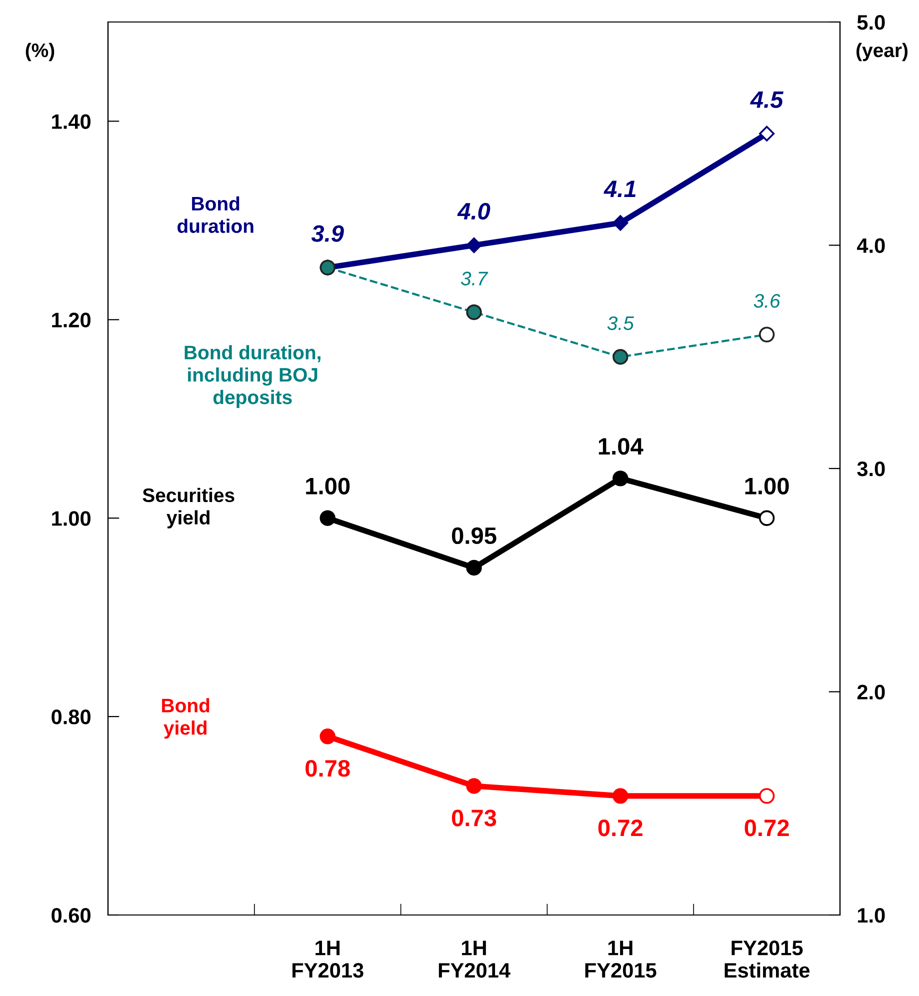 The image size is (919, 996). Describe the element at coordinates (216, 214) in the screenshot. I see `text: Bond duration` at that location.